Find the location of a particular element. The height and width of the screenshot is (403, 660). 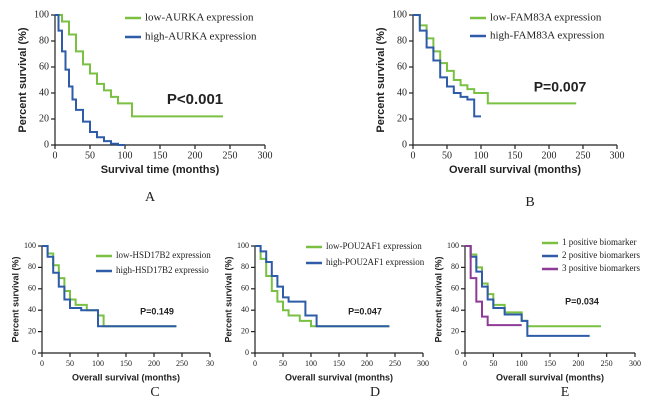

p-value: P=0.034 is located at coordinates (582, 301).